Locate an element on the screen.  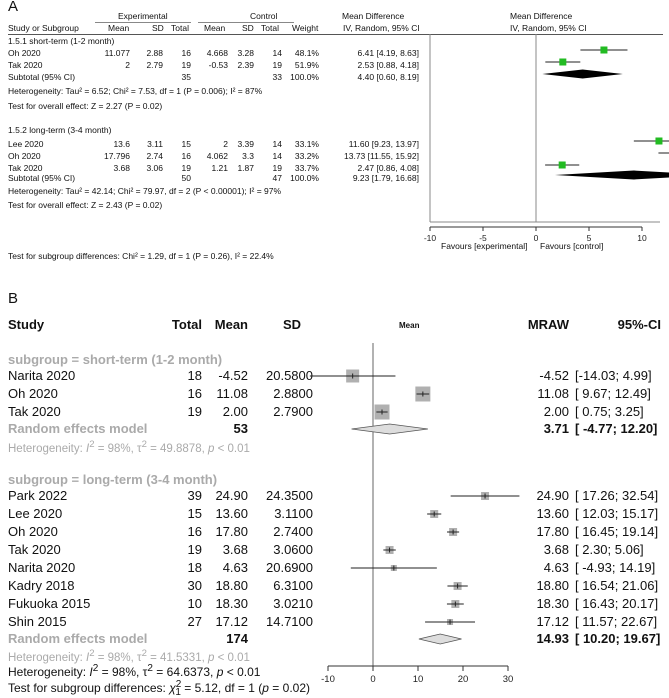
col-mean-ctrl: Mean is located at coordinates (215, 28).